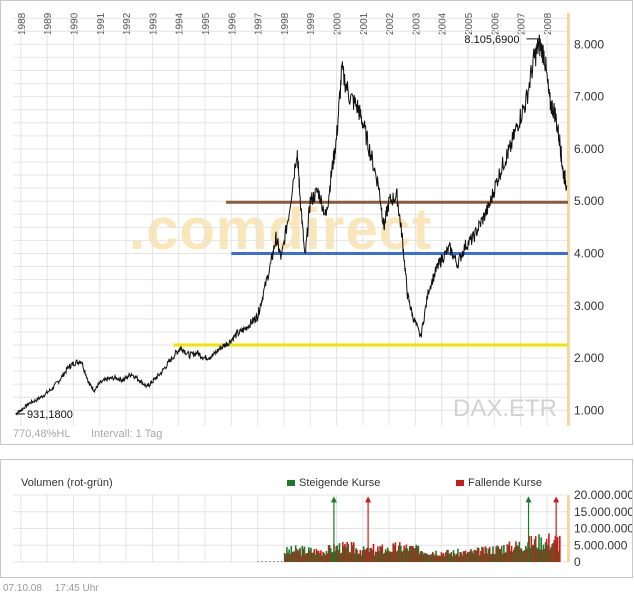  Describe the element at coordinates (101, 23) in the screenshot. I see `year-label: 1991` at that location.